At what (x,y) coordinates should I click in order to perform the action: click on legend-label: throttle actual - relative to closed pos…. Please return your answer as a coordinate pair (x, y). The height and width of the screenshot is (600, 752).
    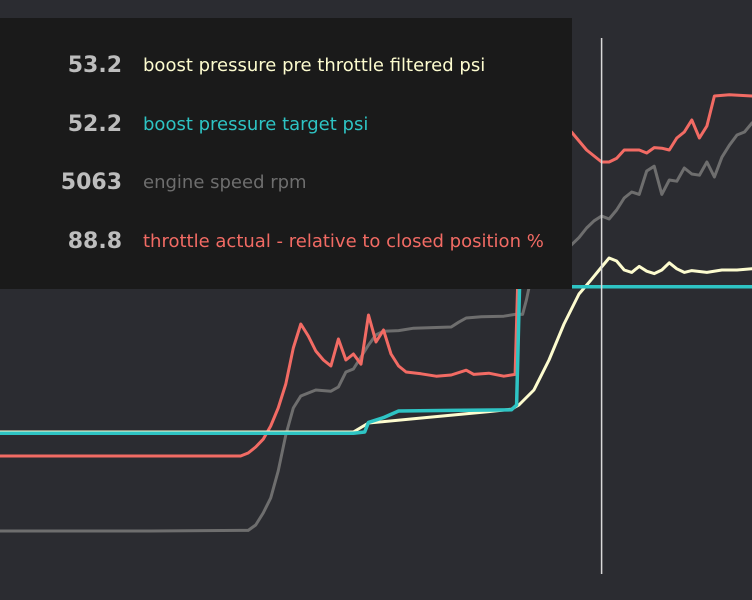
    Looking at the image, I should click on (343, 241).